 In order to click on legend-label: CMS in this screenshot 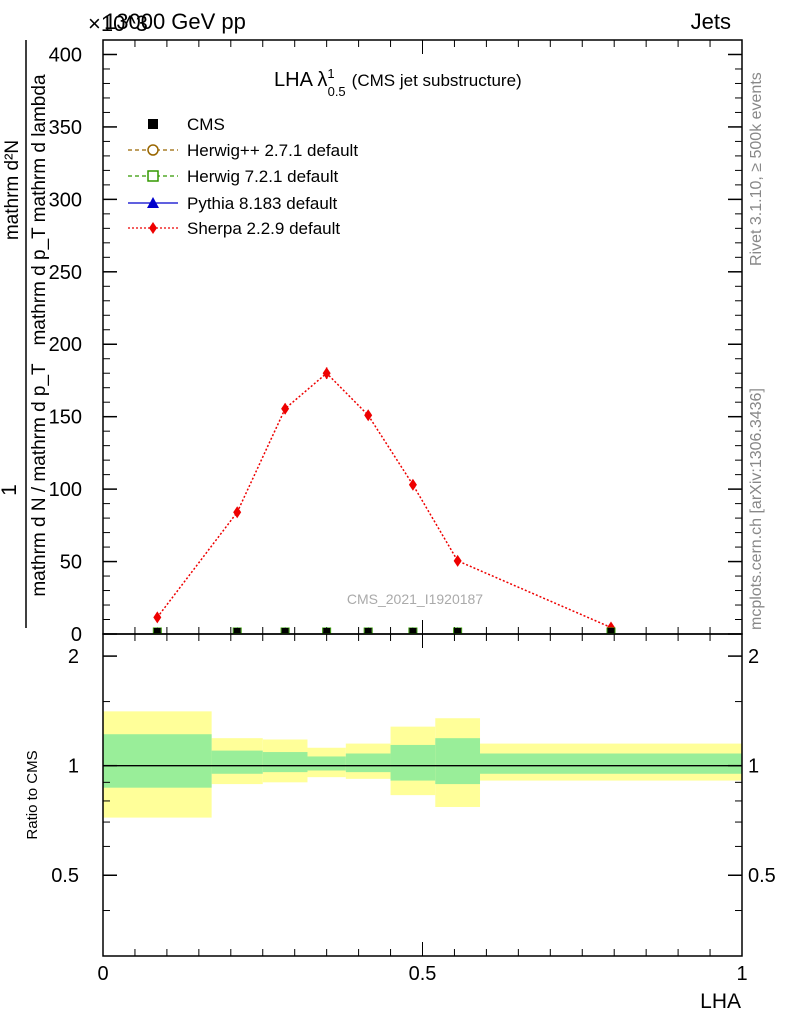, I will do `click(206, 124)`.